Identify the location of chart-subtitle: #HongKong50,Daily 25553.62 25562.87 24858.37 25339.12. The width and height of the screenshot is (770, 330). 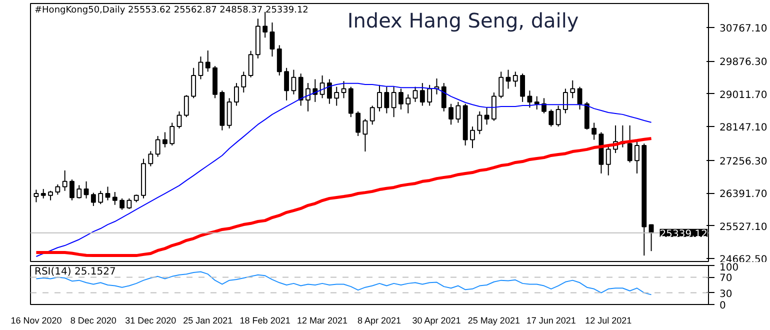
(171, 11).